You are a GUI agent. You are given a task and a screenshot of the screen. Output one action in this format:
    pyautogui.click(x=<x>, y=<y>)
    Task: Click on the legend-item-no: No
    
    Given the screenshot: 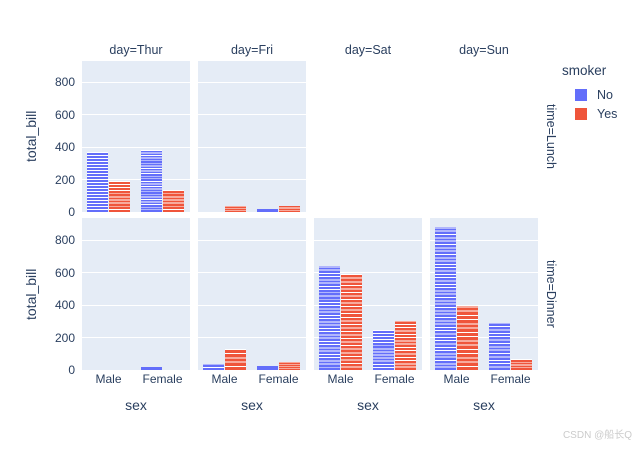 What is the action you would take?
    pyautogui.click(x=597, y=94)
    